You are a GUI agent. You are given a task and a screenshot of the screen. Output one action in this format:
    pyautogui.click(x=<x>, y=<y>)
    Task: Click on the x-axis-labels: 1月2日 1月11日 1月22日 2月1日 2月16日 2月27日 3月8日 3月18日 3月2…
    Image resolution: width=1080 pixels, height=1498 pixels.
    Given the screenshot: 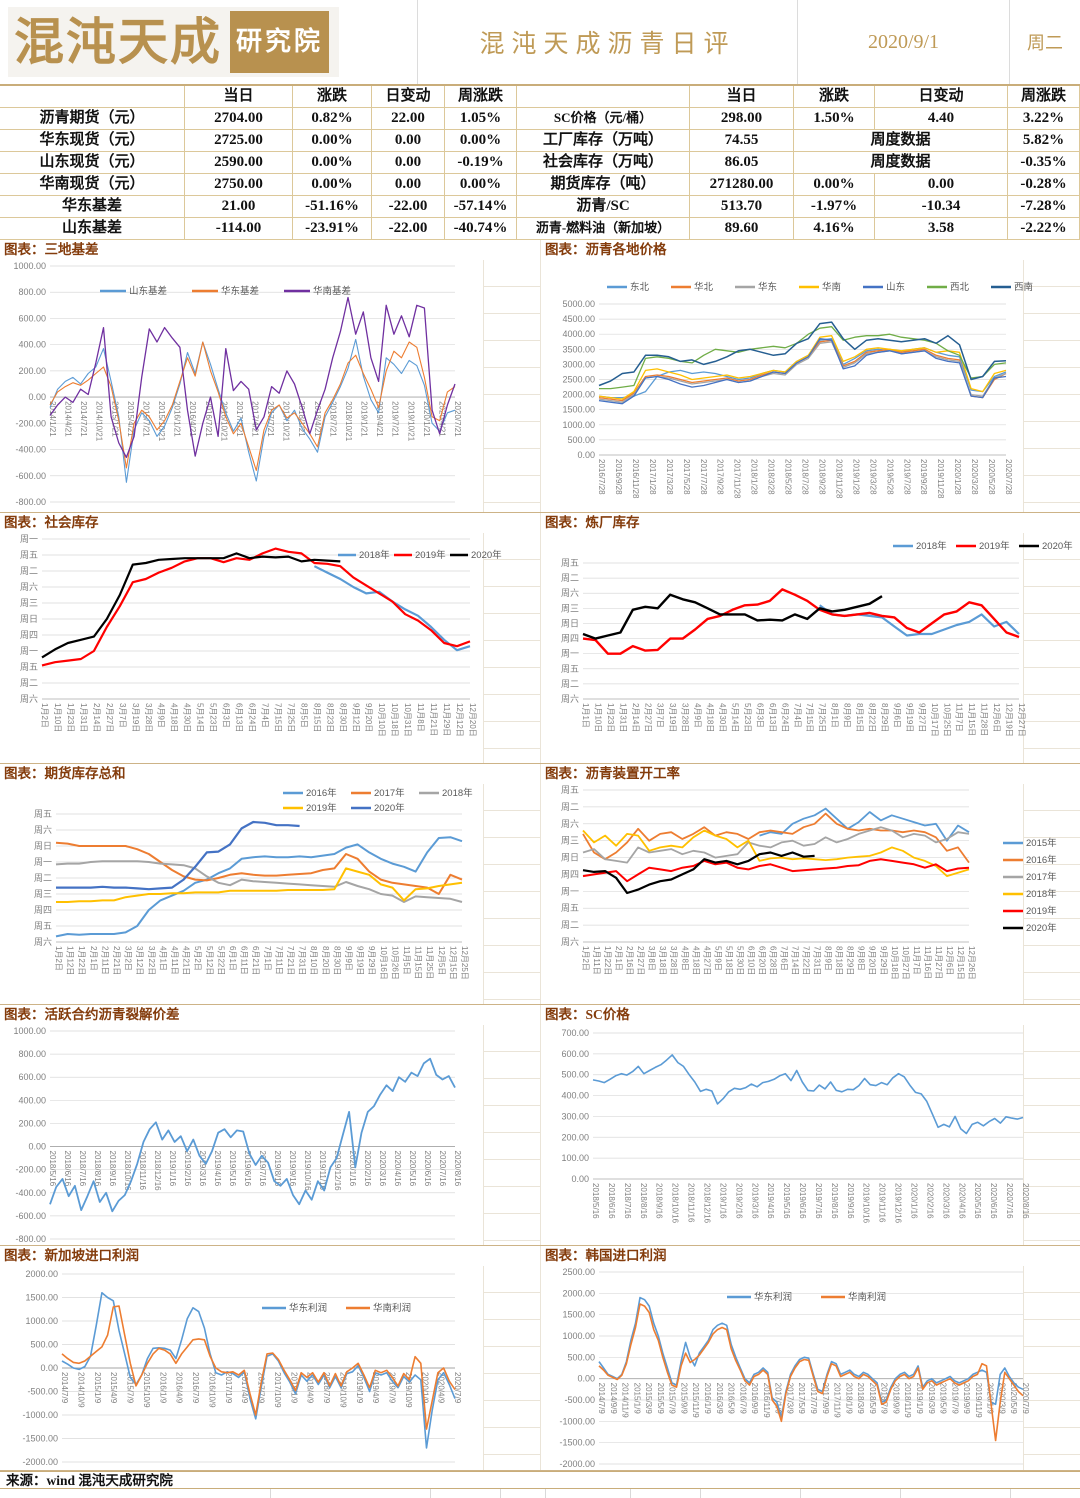 What is the action you would take?
    pyautogui.click(x=778, y=963)
    